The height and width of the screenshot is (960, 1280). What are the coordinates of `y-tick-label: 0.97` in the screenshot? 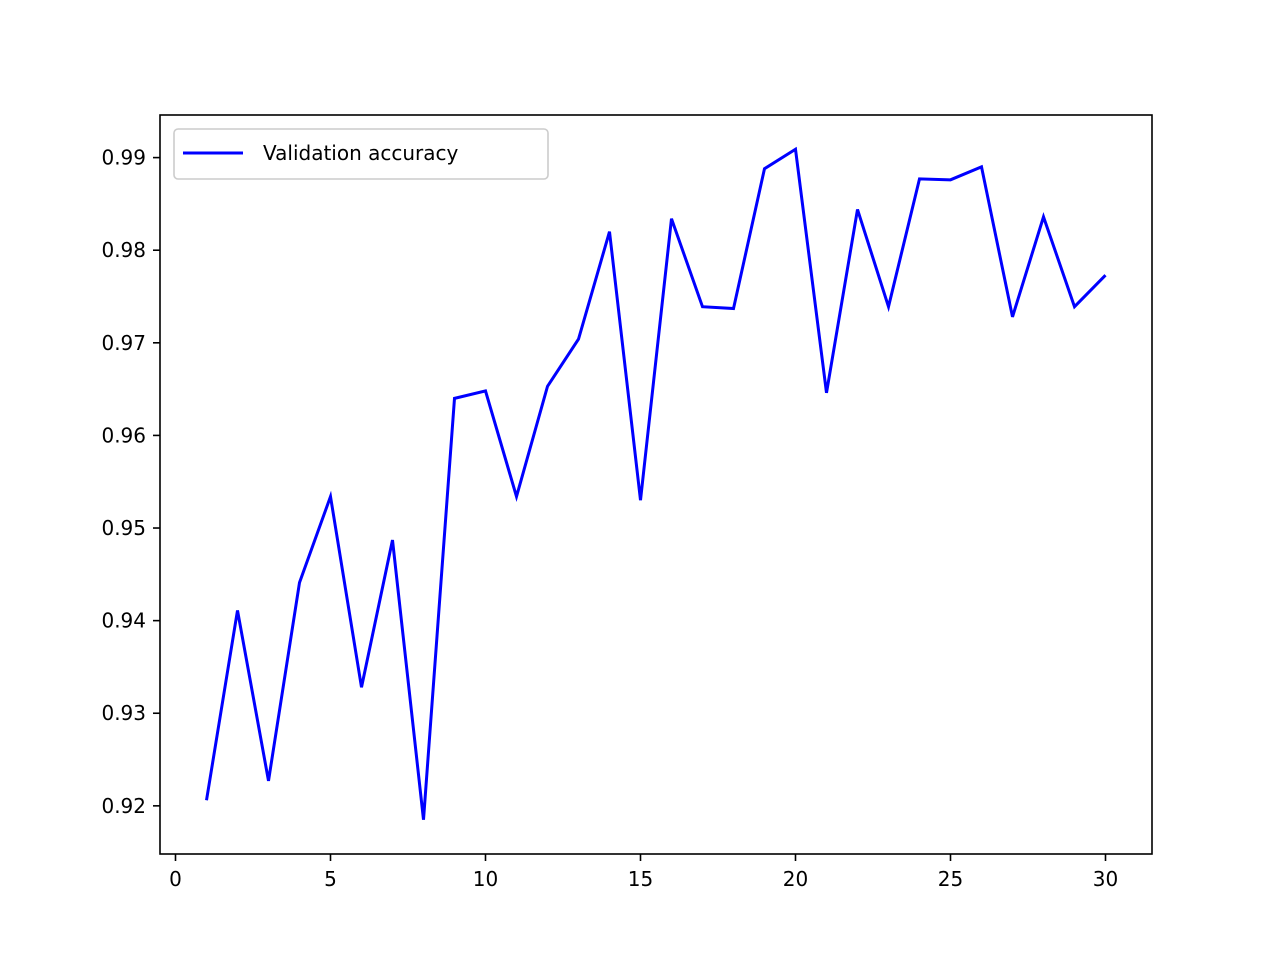 It's located at (123, 343).